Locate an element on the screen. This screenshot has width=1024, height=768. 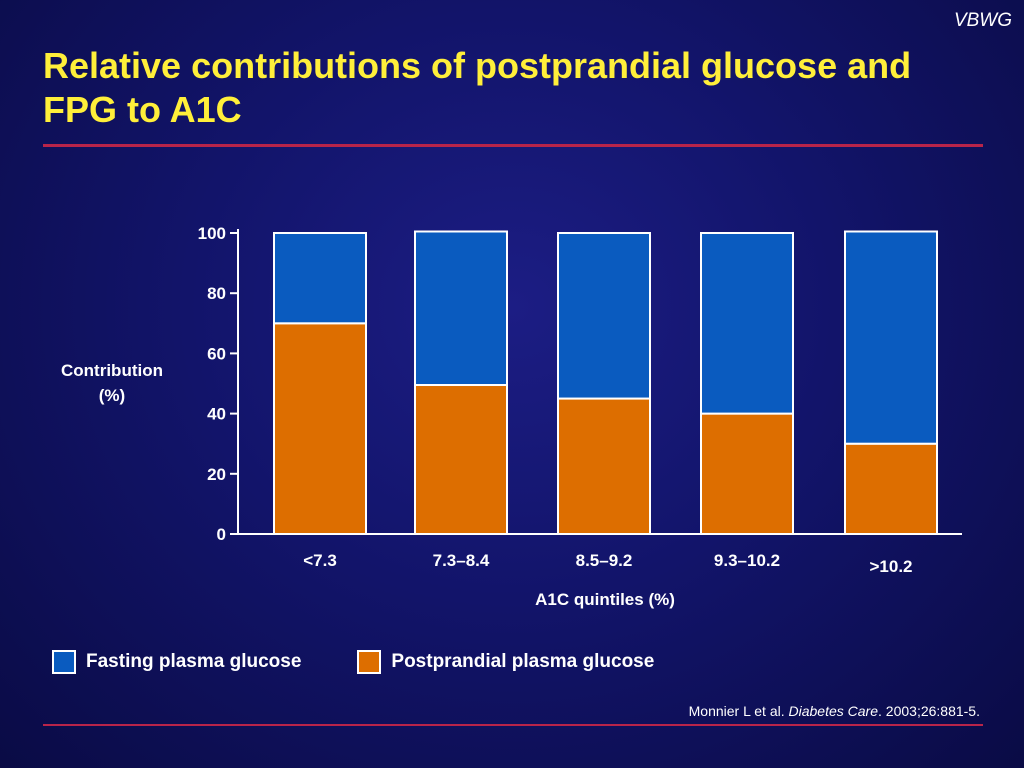
y-tick-label: 60 is located at coordinates (216, 353).